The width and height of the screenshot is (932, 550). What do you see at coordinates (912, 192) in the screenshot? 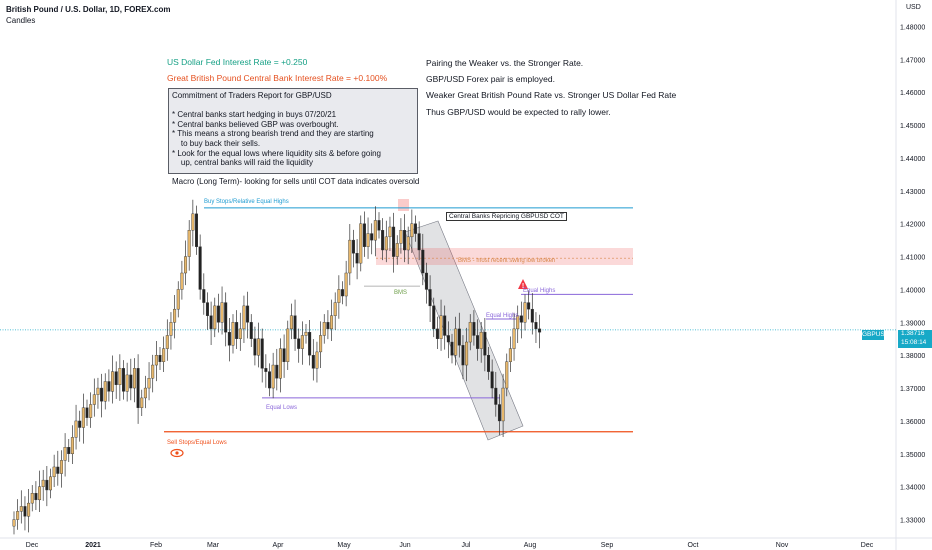
I see `price-tick-label: 1.43000` at bounding box center [912, 192].